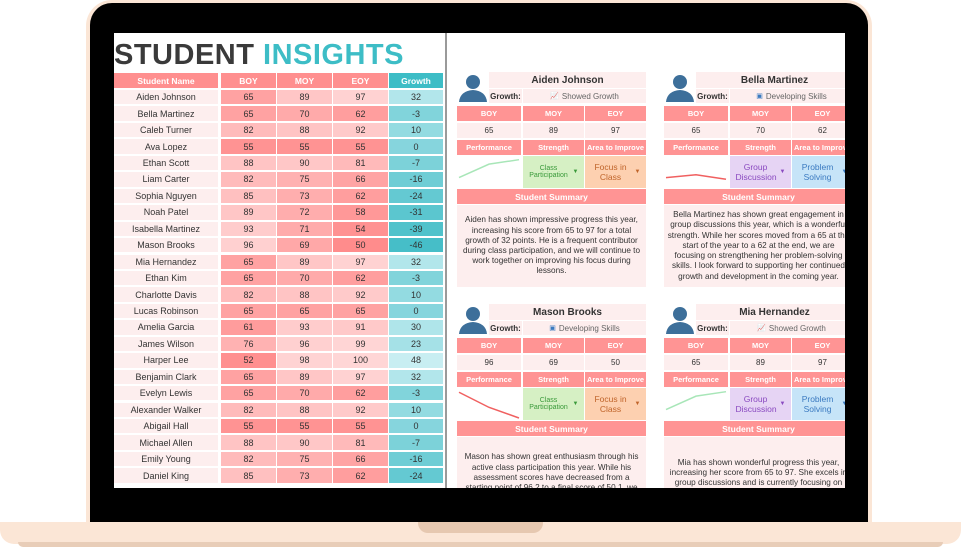 Image resolution: width=961 pixels, height=551 pixels. Describe the element at coordinates (166, 262) in the screenshot. I see `student-name-cell: Mia Hernandez` at that location.